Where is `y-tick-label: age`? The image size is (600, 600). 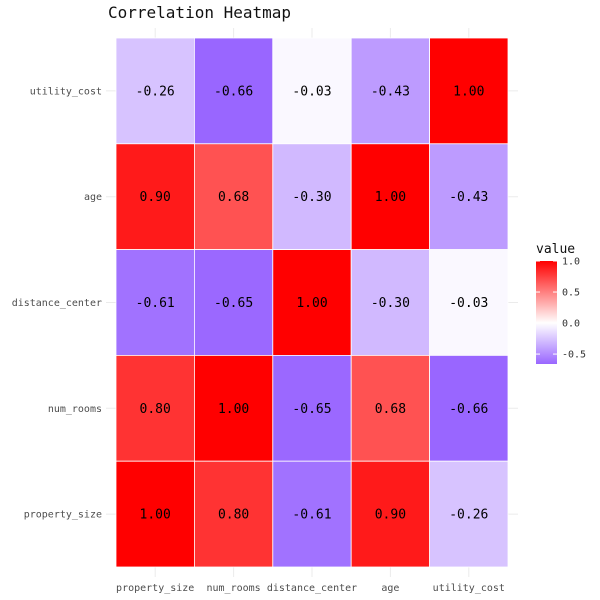
y-tick-label: age is located at coordinates (93, 197).